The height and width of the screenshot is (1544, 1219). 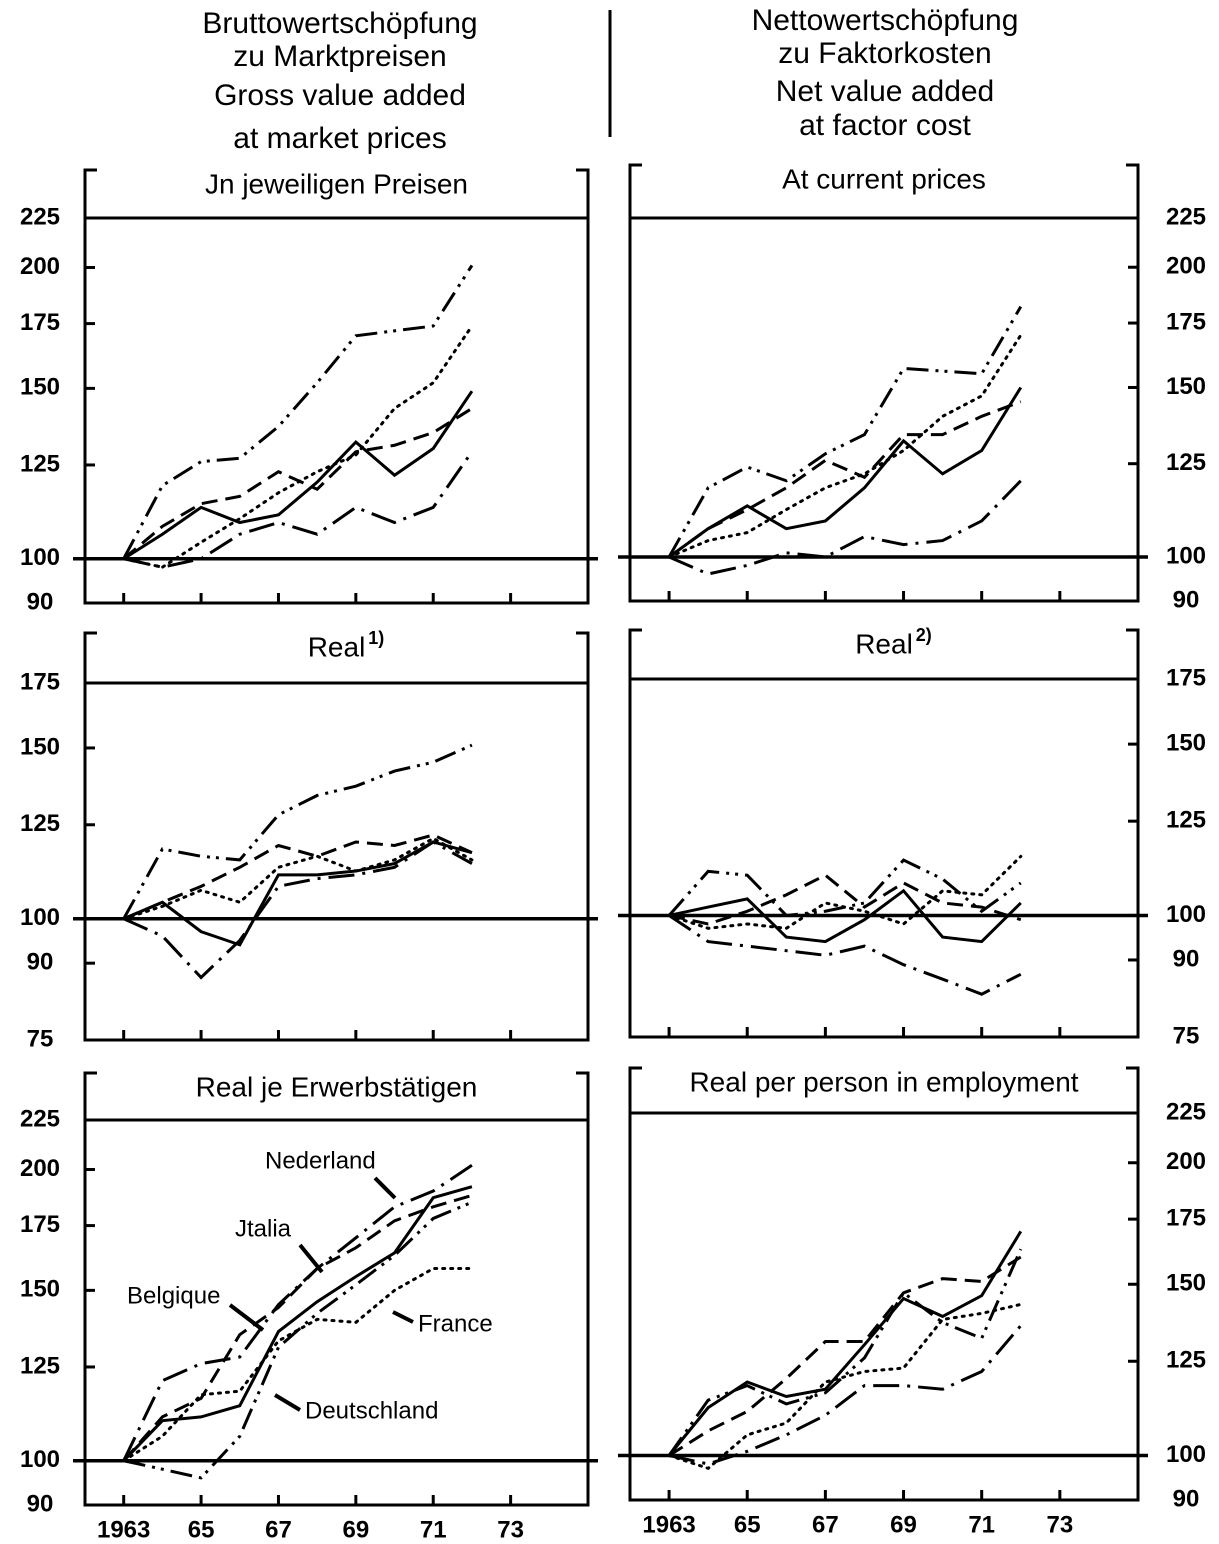 I want to click on chart-title: Real je Erwerbstätigen, so click(x=337, y=1086).